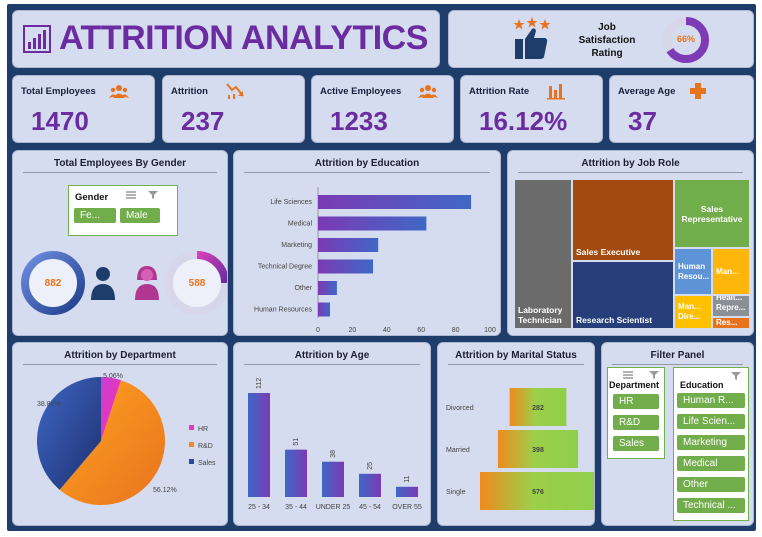 This screenshot has height=537, width=762. I want to click on x-tick-label: 35 - 44, so click(296, 507).